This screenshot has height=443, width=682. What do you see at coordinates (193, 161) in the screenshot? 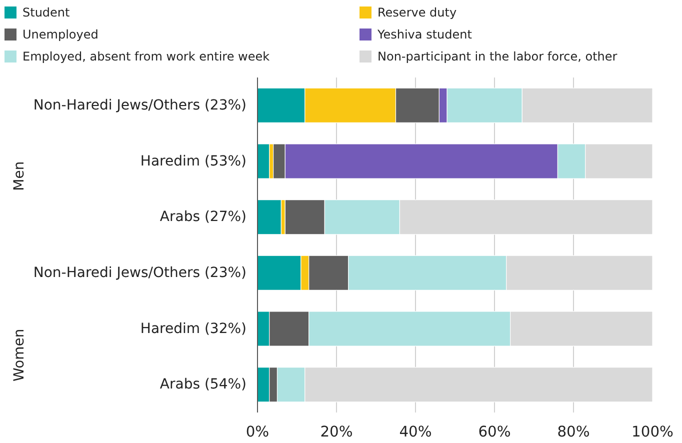
I see `y-tick-label: Haredim (53%)` at bounding box center [193, 161].